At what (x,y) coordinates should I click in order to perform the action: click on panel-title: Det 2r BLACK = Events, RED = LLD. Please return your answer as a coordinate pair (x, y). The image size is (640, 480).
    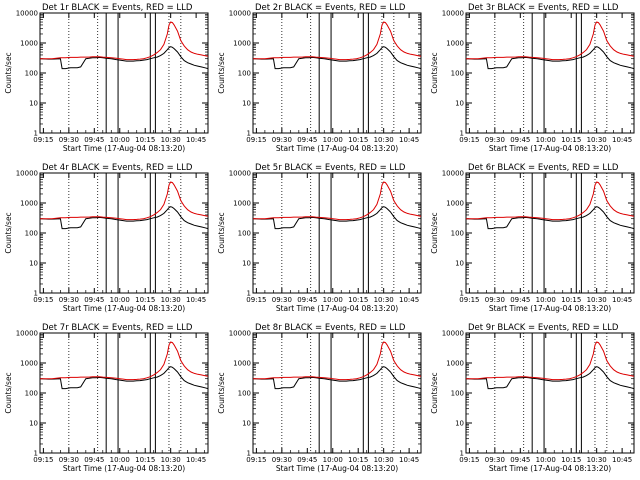
    Looking at the image, I should click on (330, 8).